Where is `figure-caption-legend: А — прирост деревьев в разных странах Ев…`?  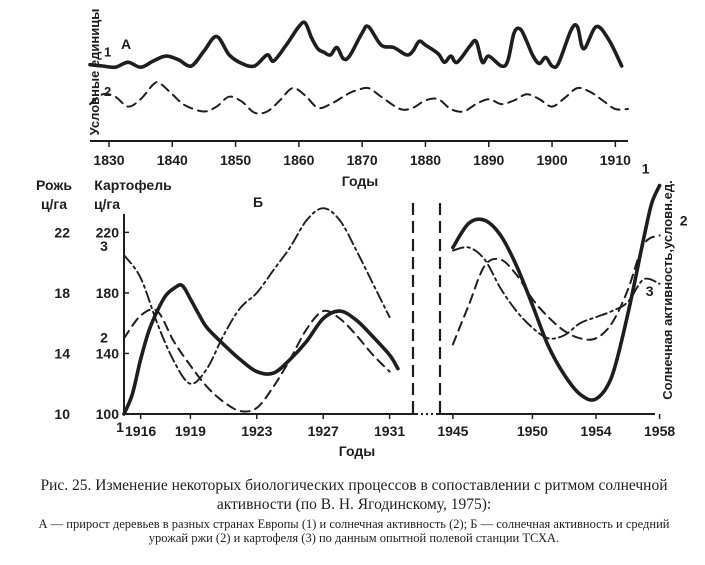
figure-caption-legend: А — прирост деревьев в разных странах Ев… is located at coordinates (354, 531).